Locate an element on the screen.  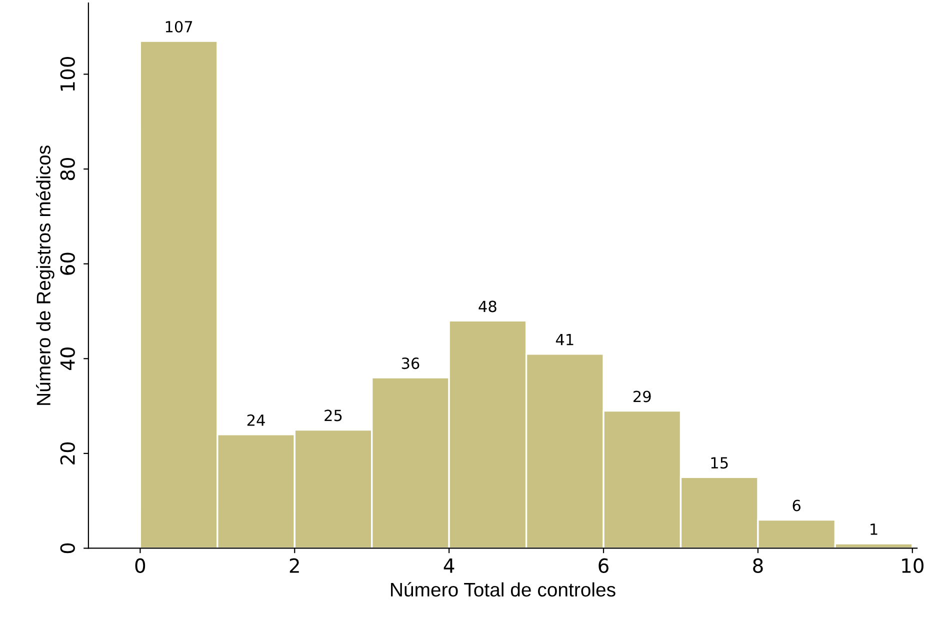
x-axis-title: Número Total de controles is located at coordinates (503, 589).